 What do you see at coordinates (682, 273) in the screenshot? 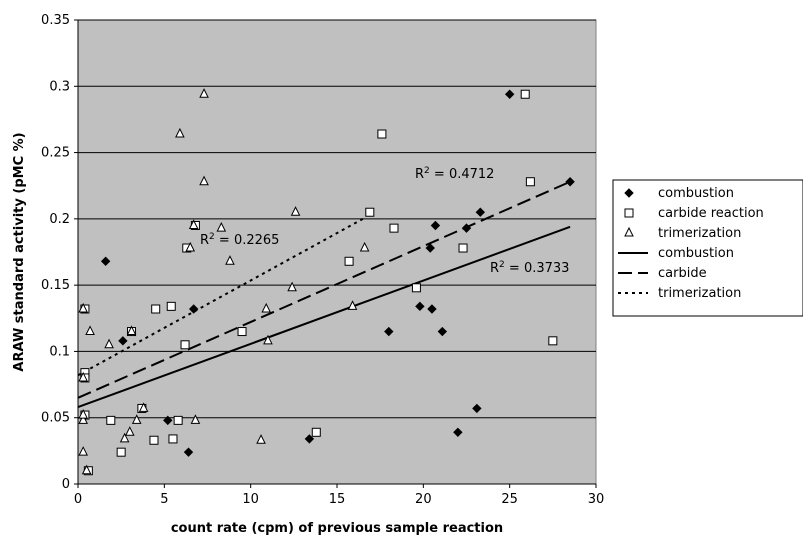
I see `legend-label-carbide-line: carbide` at bounding box center [682, 273].